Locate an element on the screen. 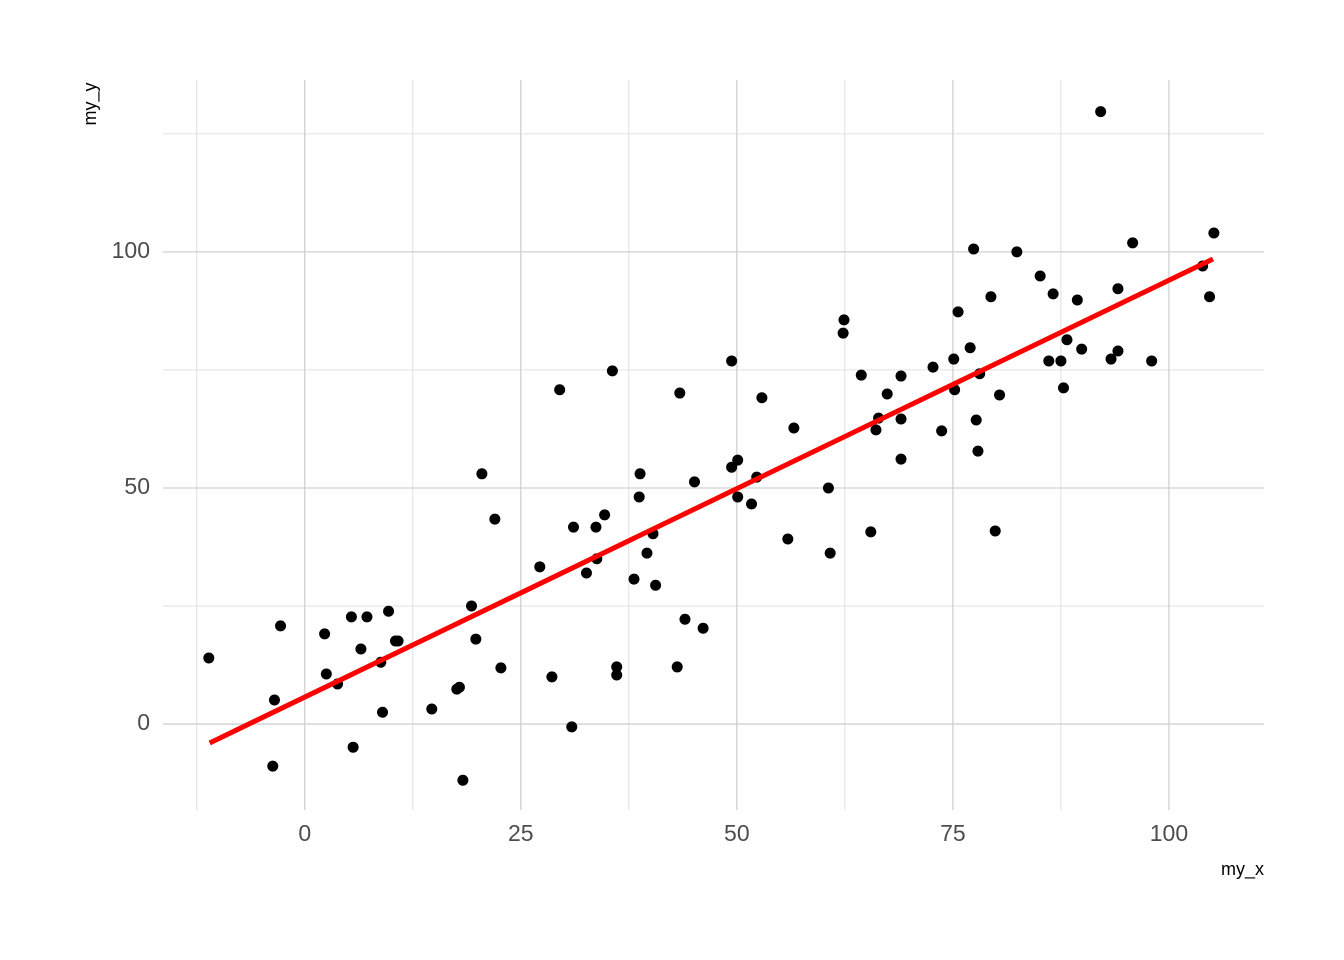 The width and height of the screenshot is (1344, 960). x-tick-label: 75 is located at coordinates (953, 833).